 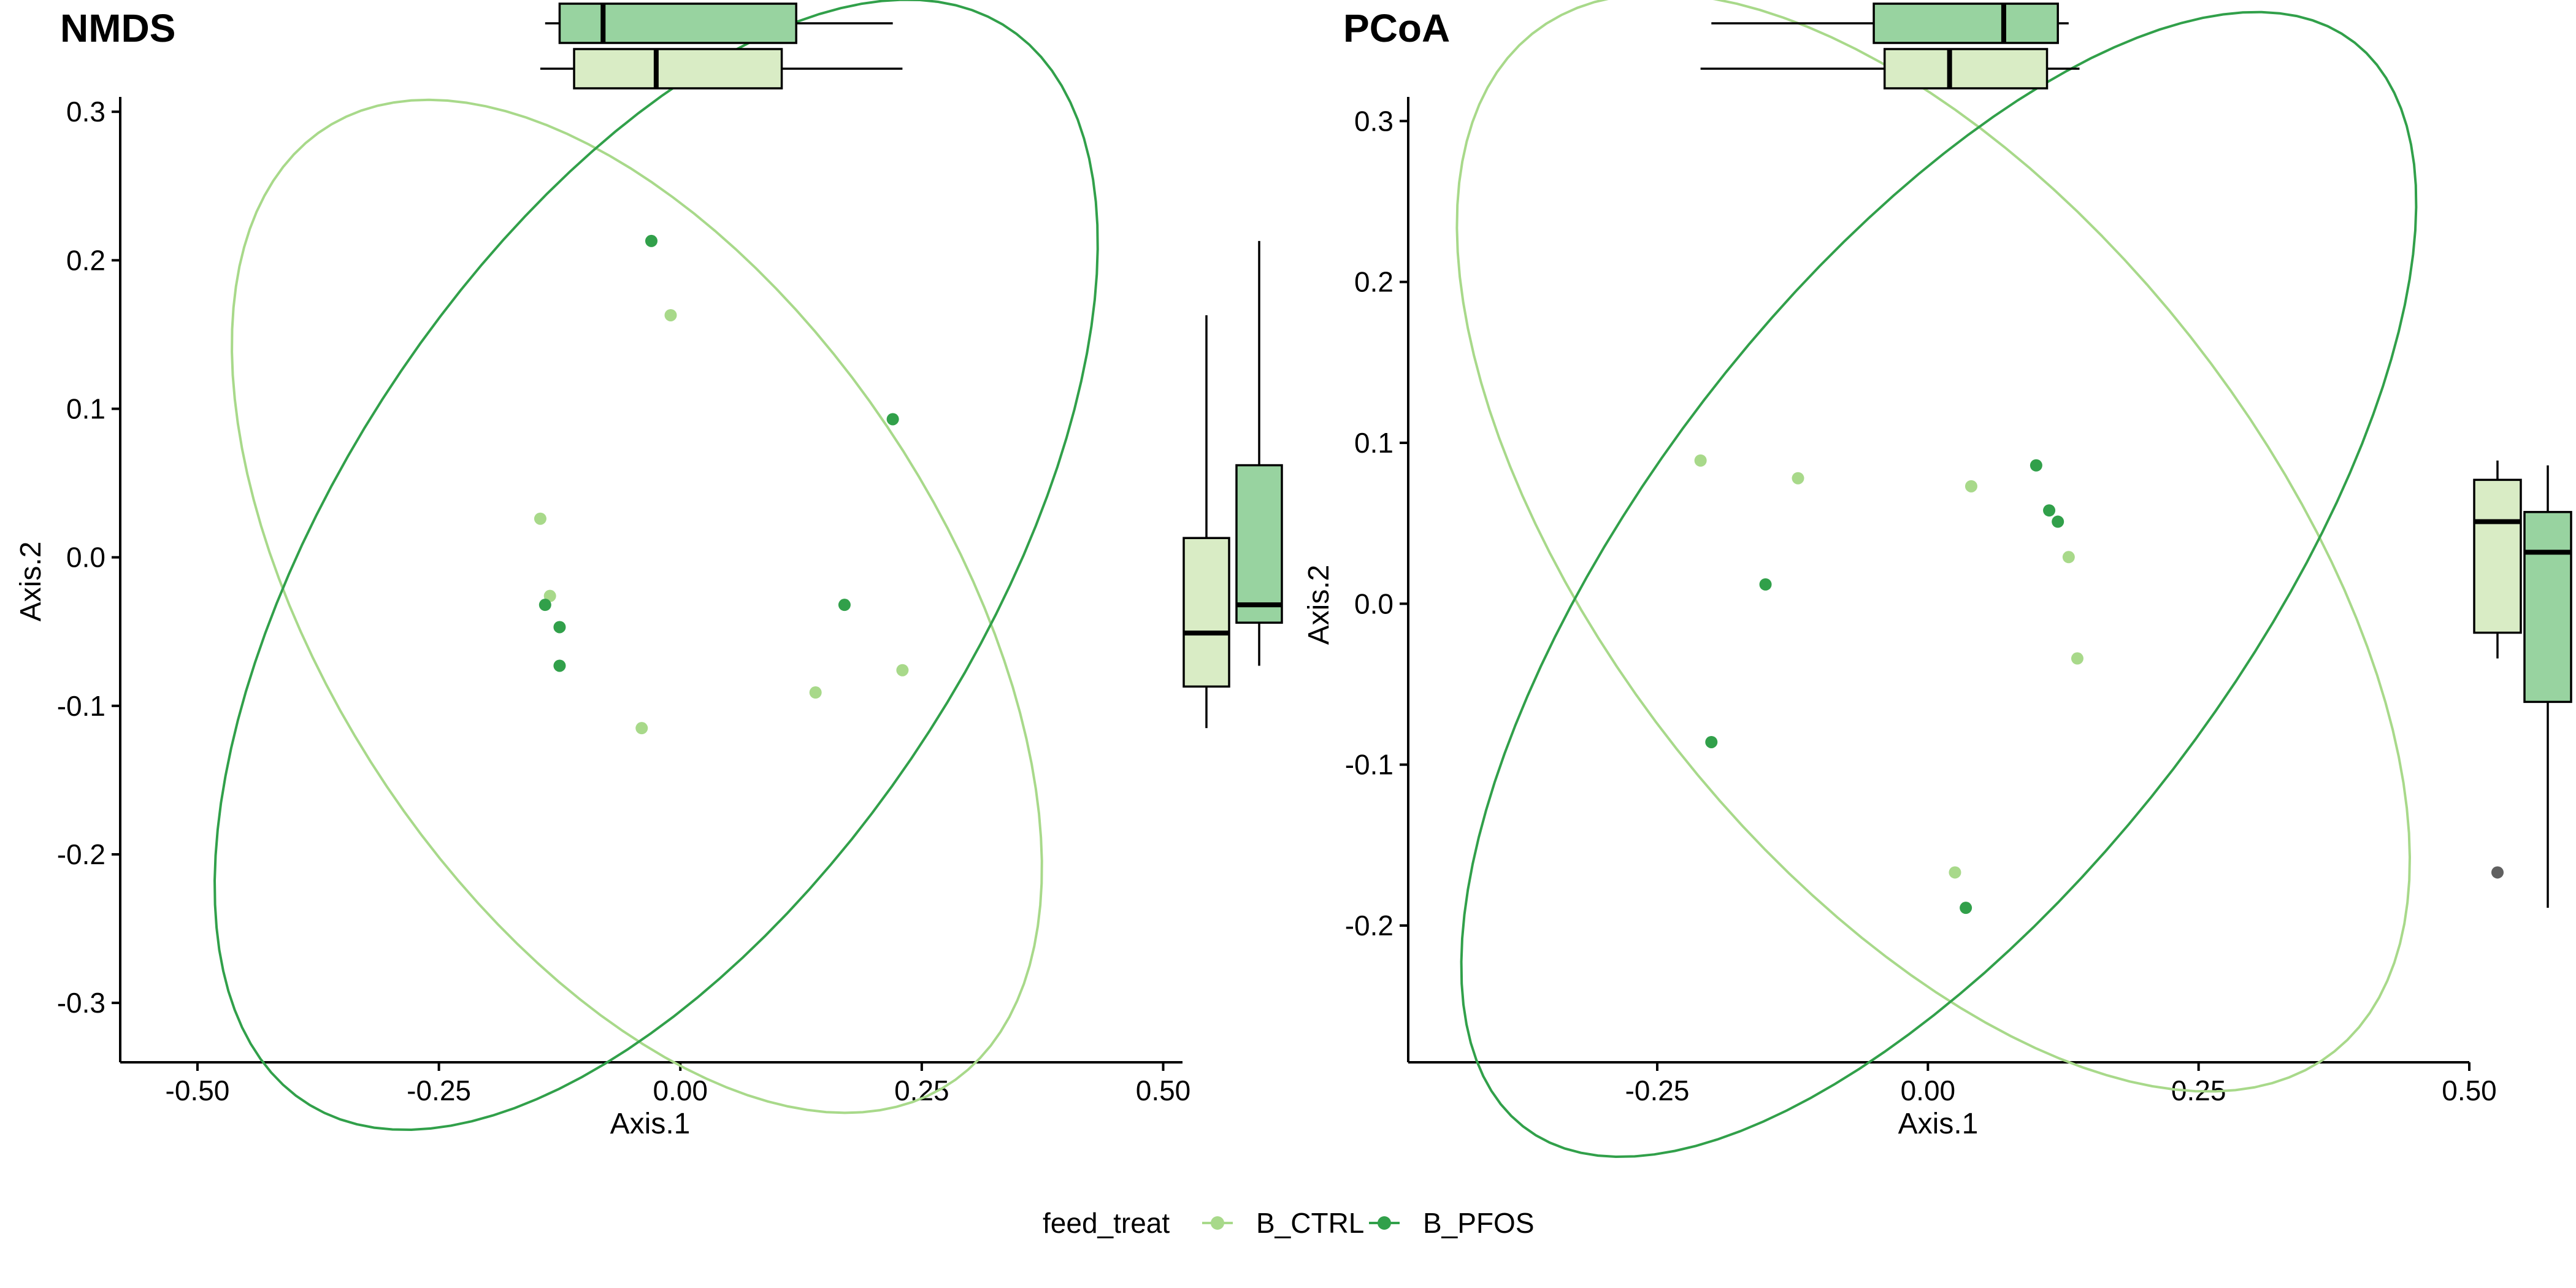 What do you see at coordinates (921, 1090) in the screenshot?
I see `x-tick-label: 0.25` at bounding box center [921, 1090].